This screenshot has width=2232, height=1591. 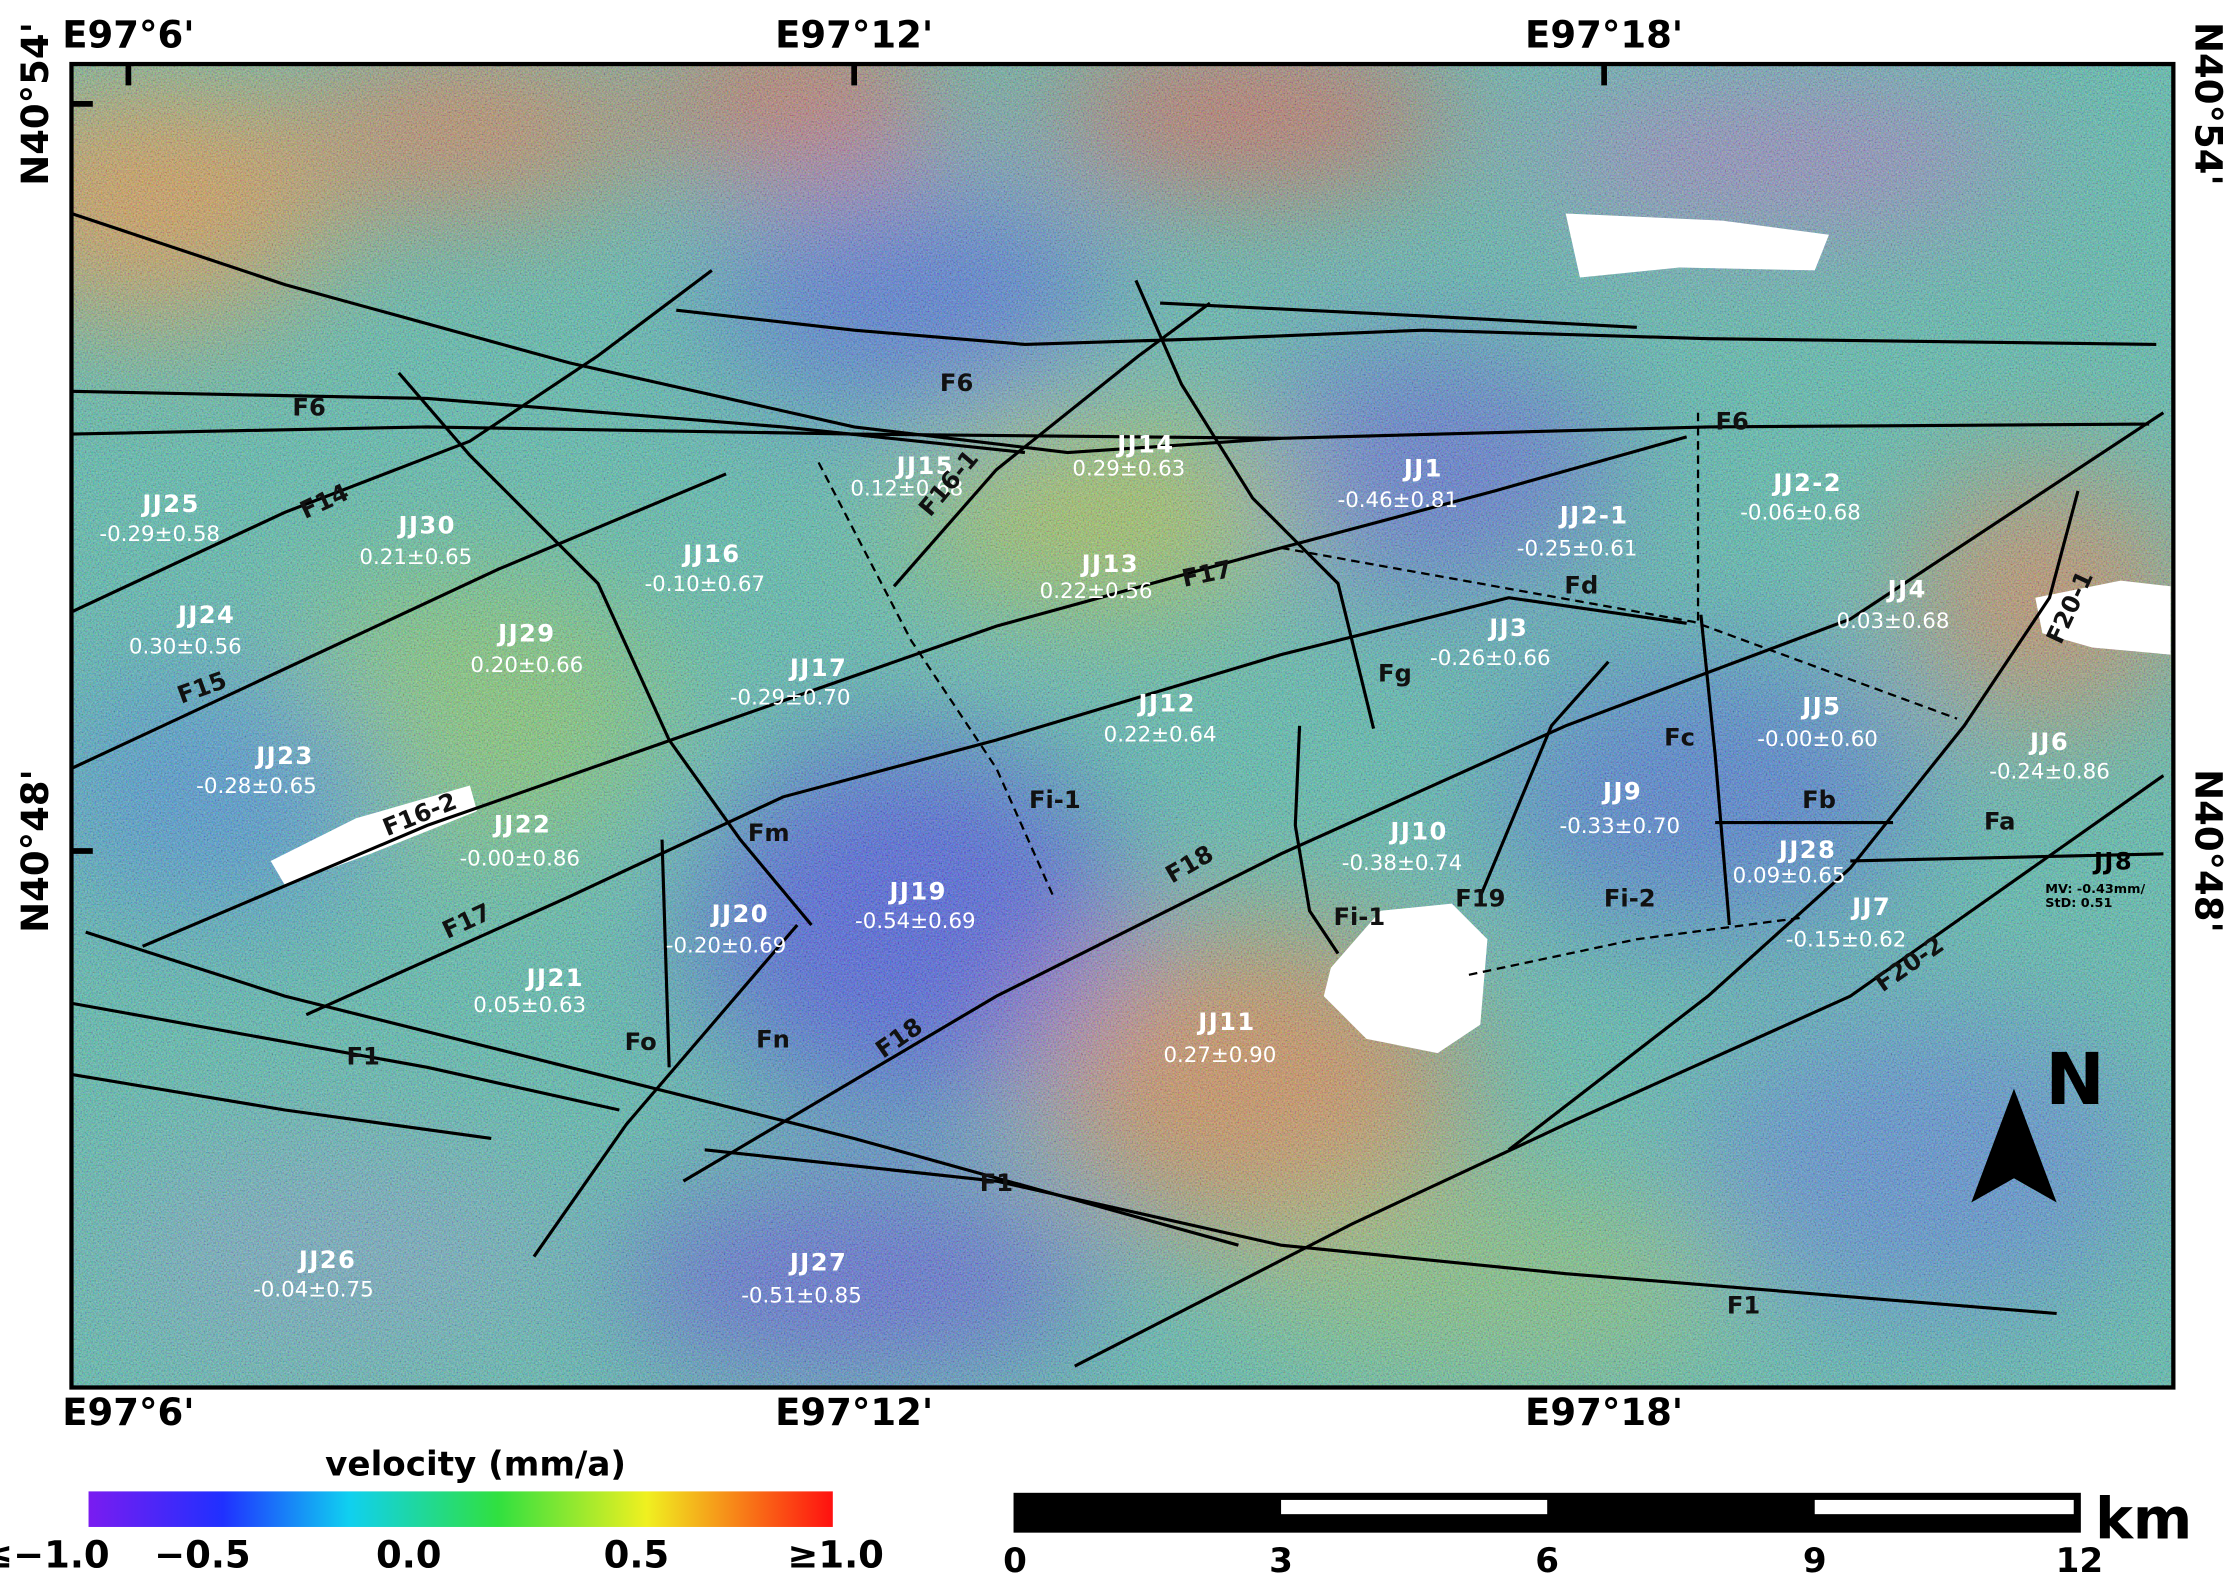 I want to click on block-velocity: -0.00±0.86, so click(x=519, y=859).